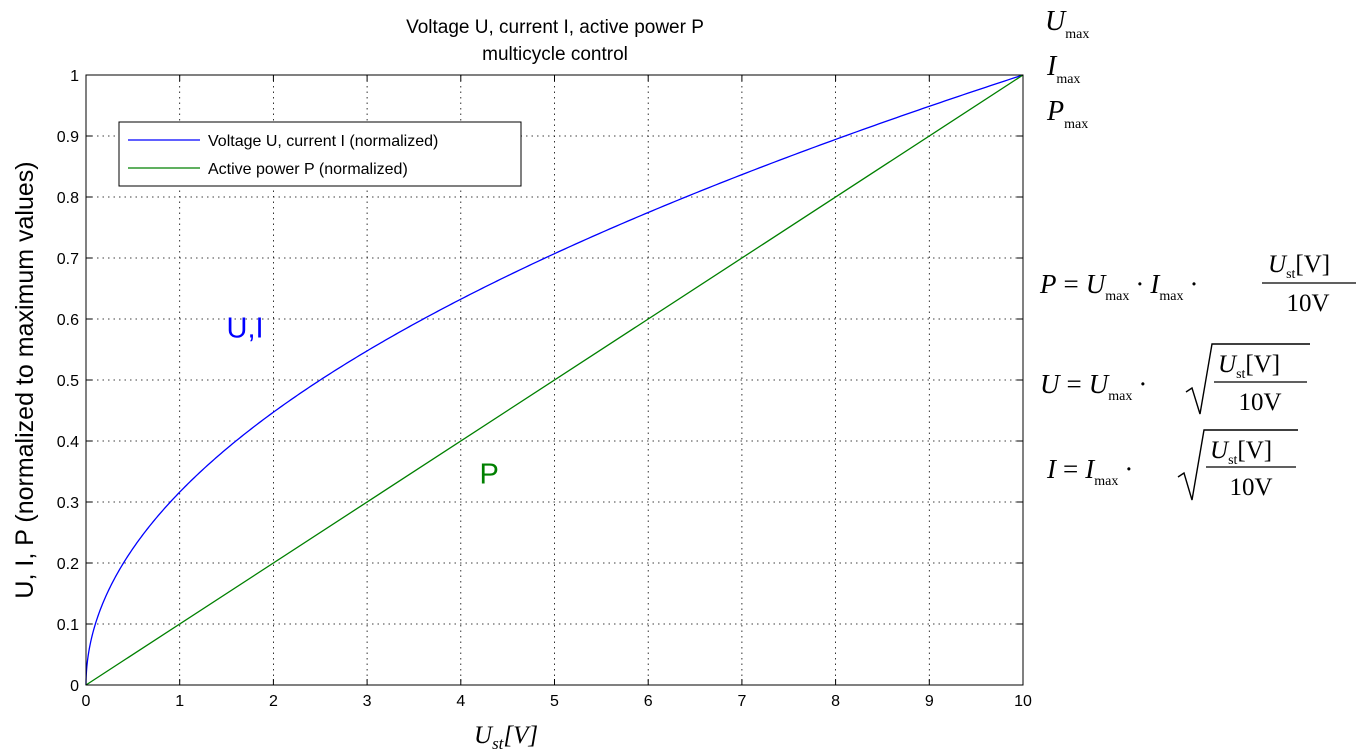  Describe the element at coordinates (1175, 379) in the screenshot. I see `formula-u: U = Umax · Ust[V] 10V` at that location.